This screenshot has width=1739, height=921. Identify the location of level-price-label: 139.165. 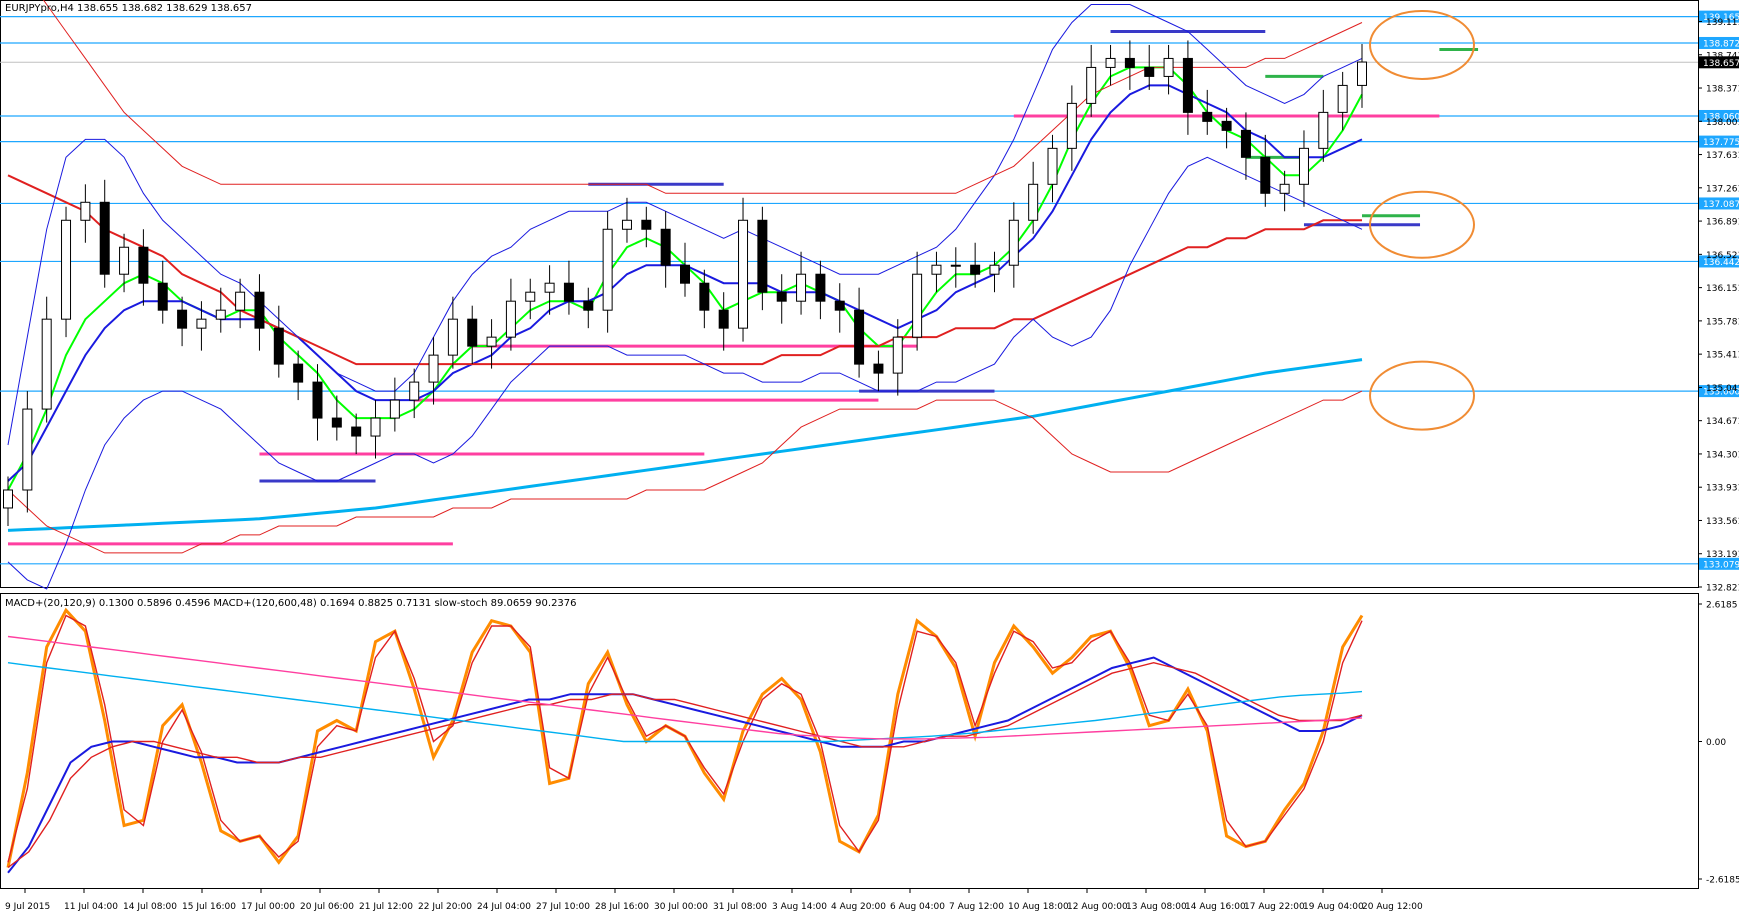
(1721, 18).